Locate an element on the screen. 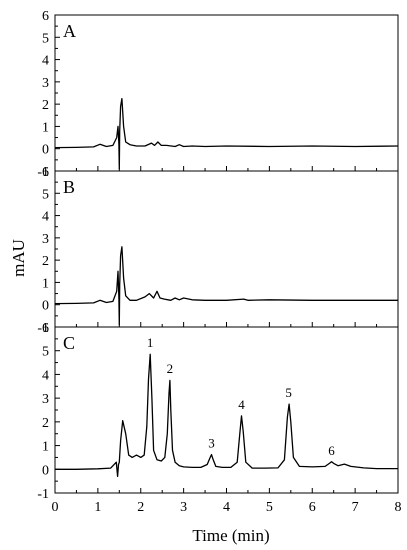 Image resolution: width=407 pixels, height=550 pixels. x-axis-label: Time (min) is located at coordinates (230, 535).